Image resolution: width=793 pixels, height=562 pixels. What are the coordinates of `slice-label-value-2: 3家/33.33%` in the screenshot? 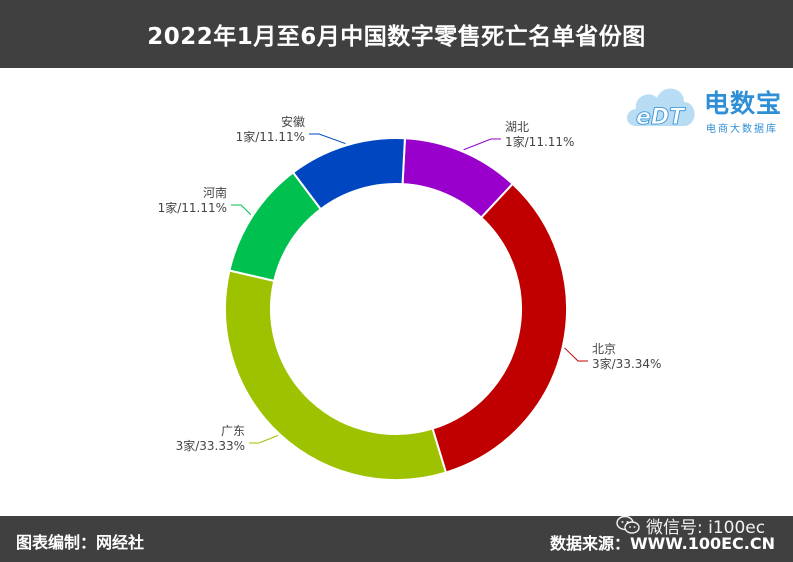 It's located at (210, 445).